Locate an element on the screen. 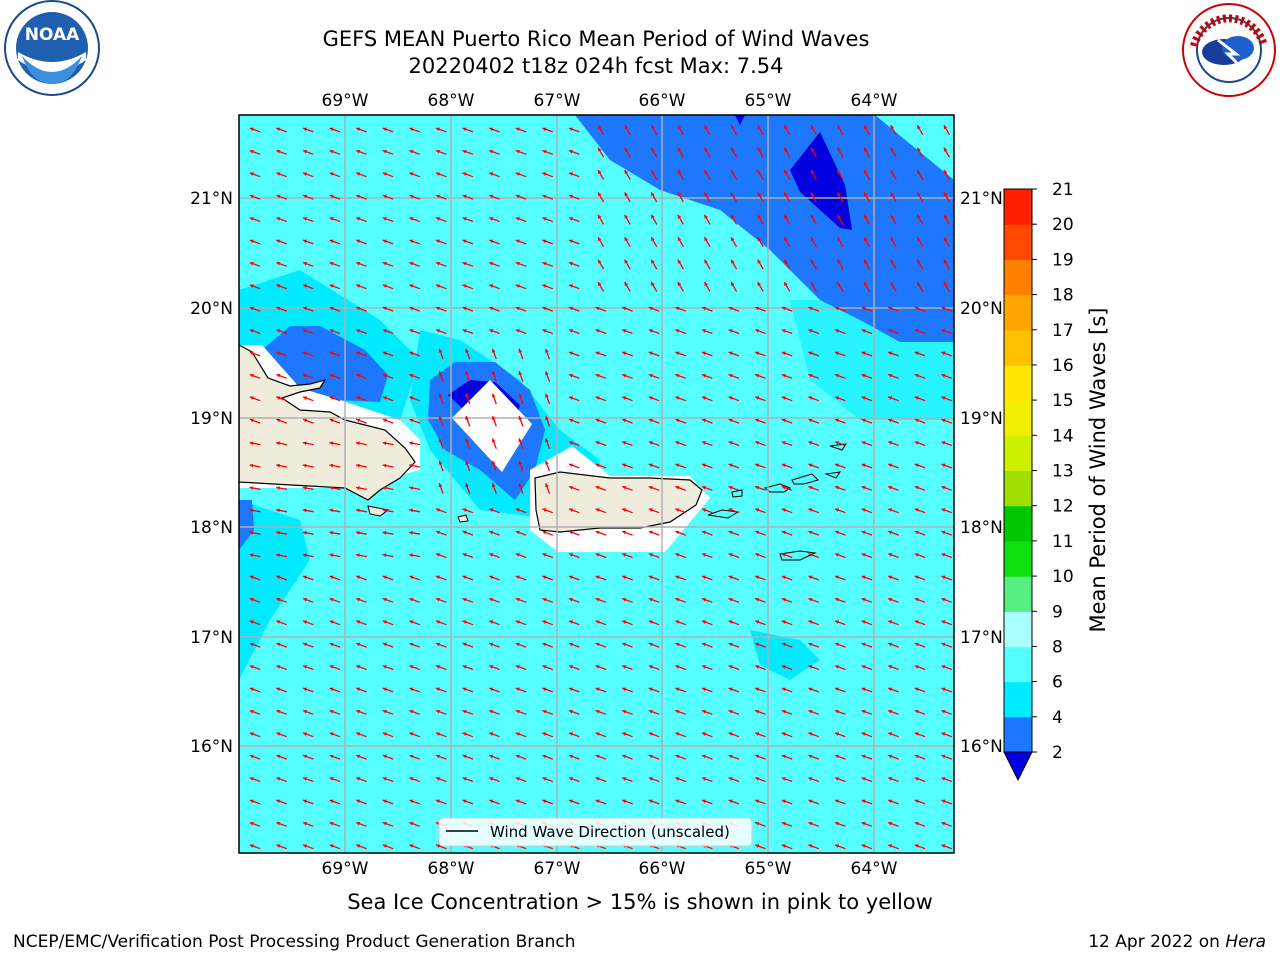  lat-label-left: 17°N is located at coordinates (211, 638).